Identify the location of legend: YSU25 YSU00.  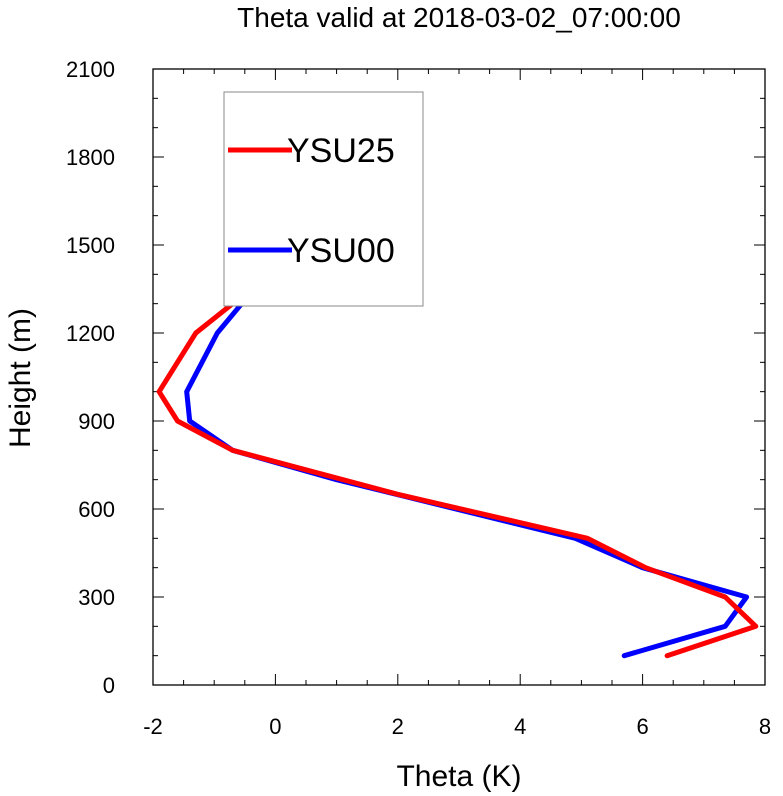
(311, 201).